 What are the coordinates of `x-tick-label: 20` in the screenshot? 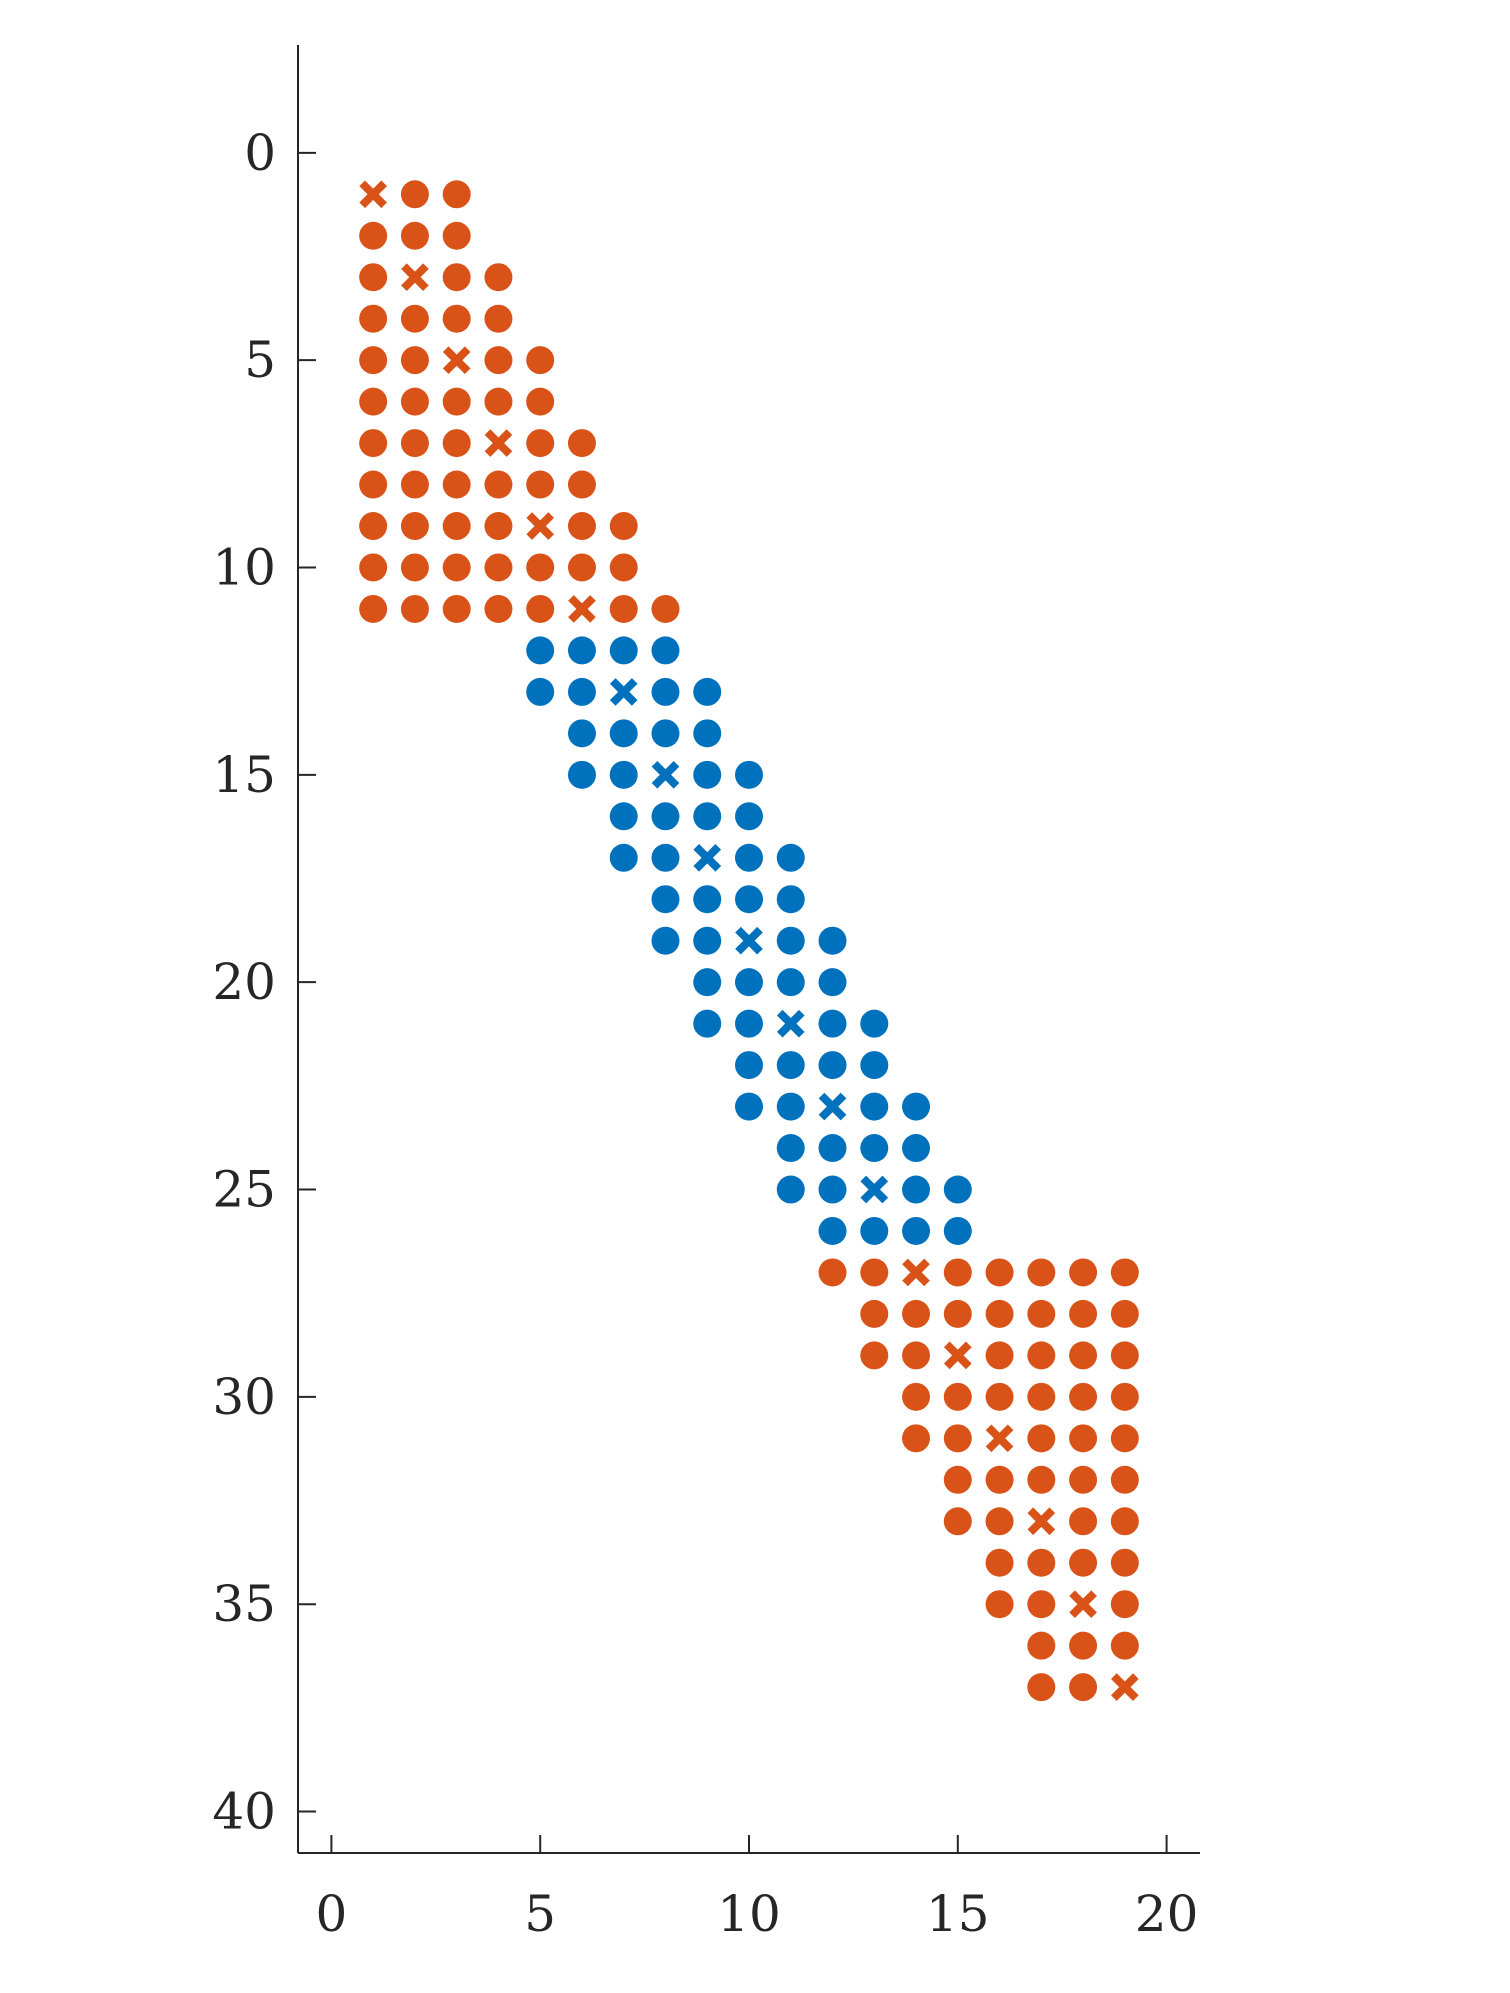 It's located at (1167, 1914).